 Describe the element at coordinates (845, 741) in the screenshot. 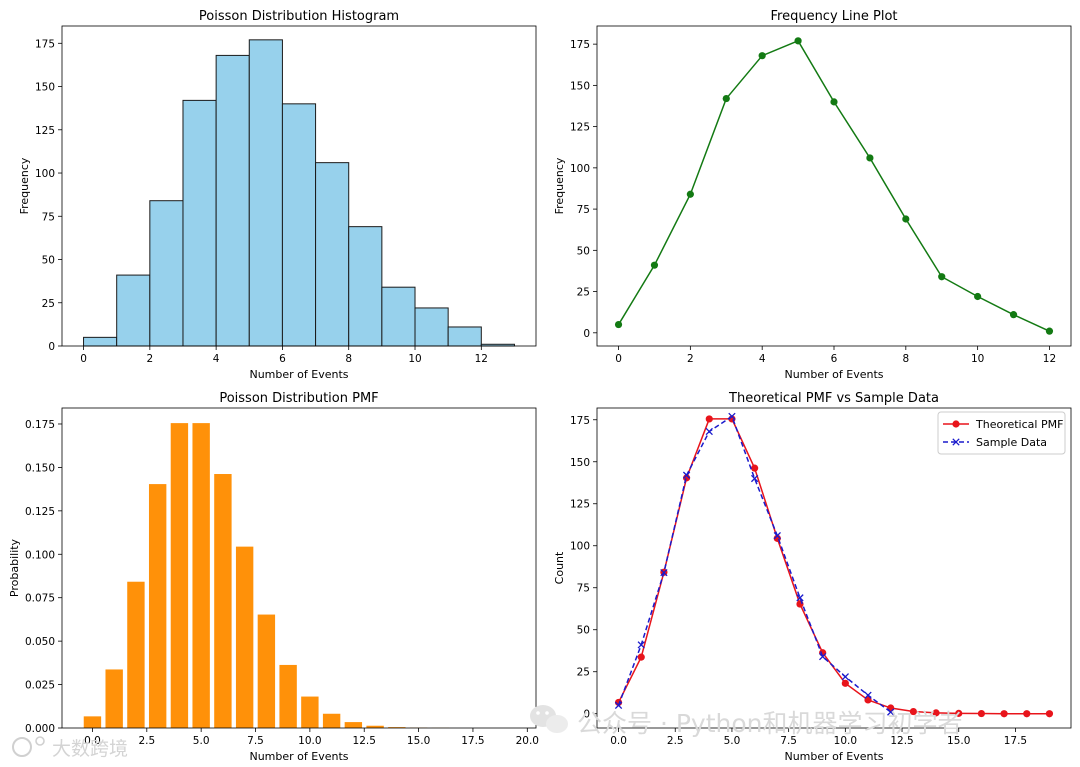

I see `x-tick-label: 10.0` at that location.